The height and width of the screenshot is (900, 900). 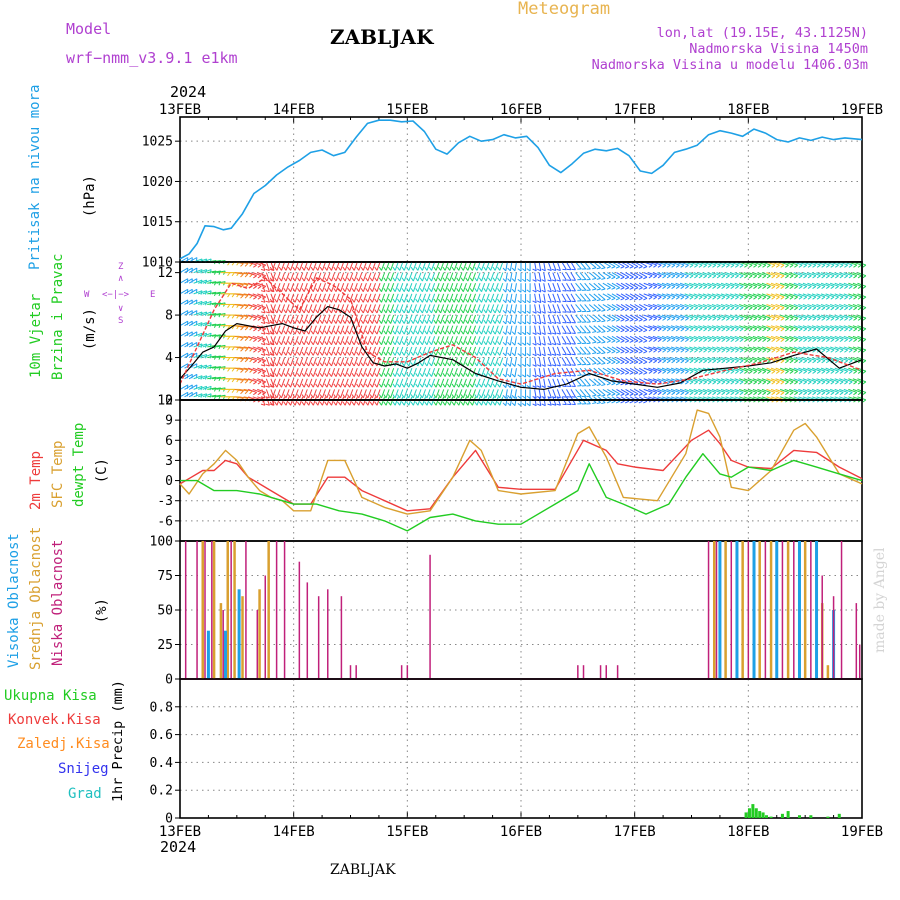 What do you see at coordinates (771, 817) in the screenshot?
I see `total-rain-bar` at bounding box center [771, 817].